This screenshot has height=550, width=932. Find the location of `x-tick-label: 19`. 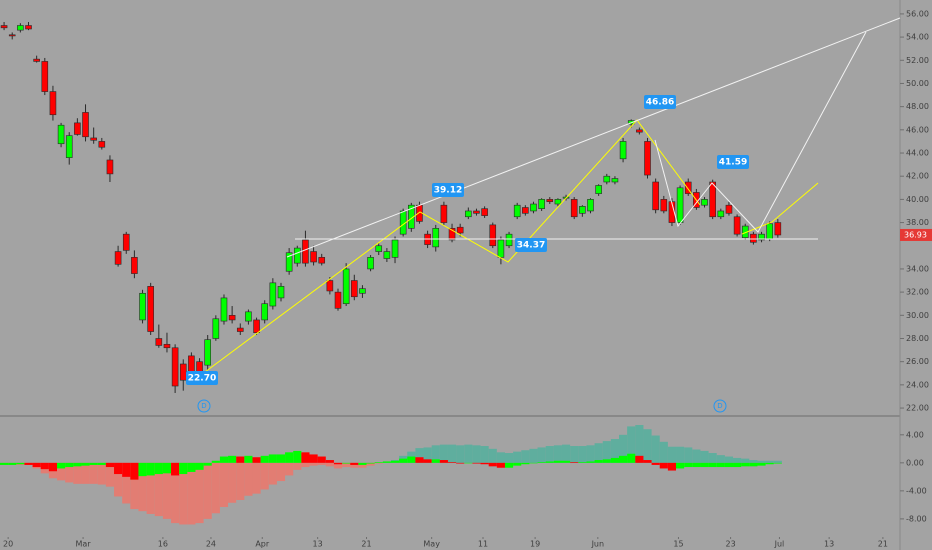

x-tick-label: 19 is located at coordinates (535, 544).